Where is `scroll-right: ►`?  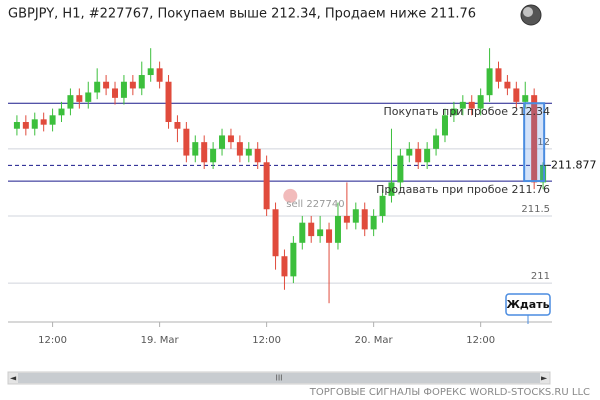 scroll-right: ► is located at coordinates (544, 378).